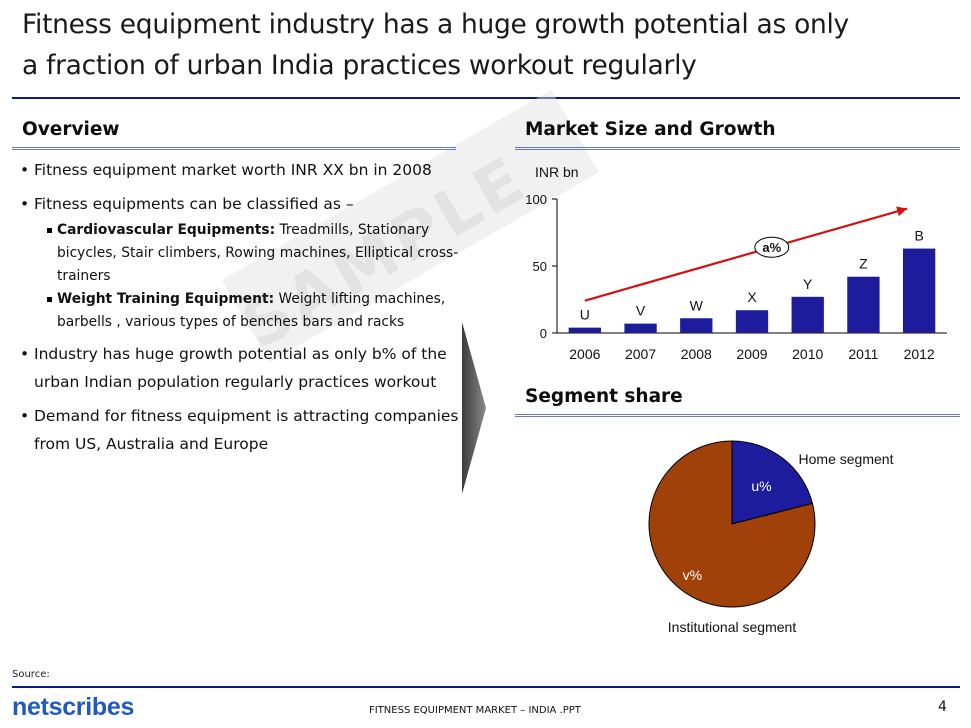 Image resolution: width=971 pixels, height=728 pixels. Describe the element at coordinates (732, 627) in the screenshot. I see `pie-category-label: Institutional segment` at that location.